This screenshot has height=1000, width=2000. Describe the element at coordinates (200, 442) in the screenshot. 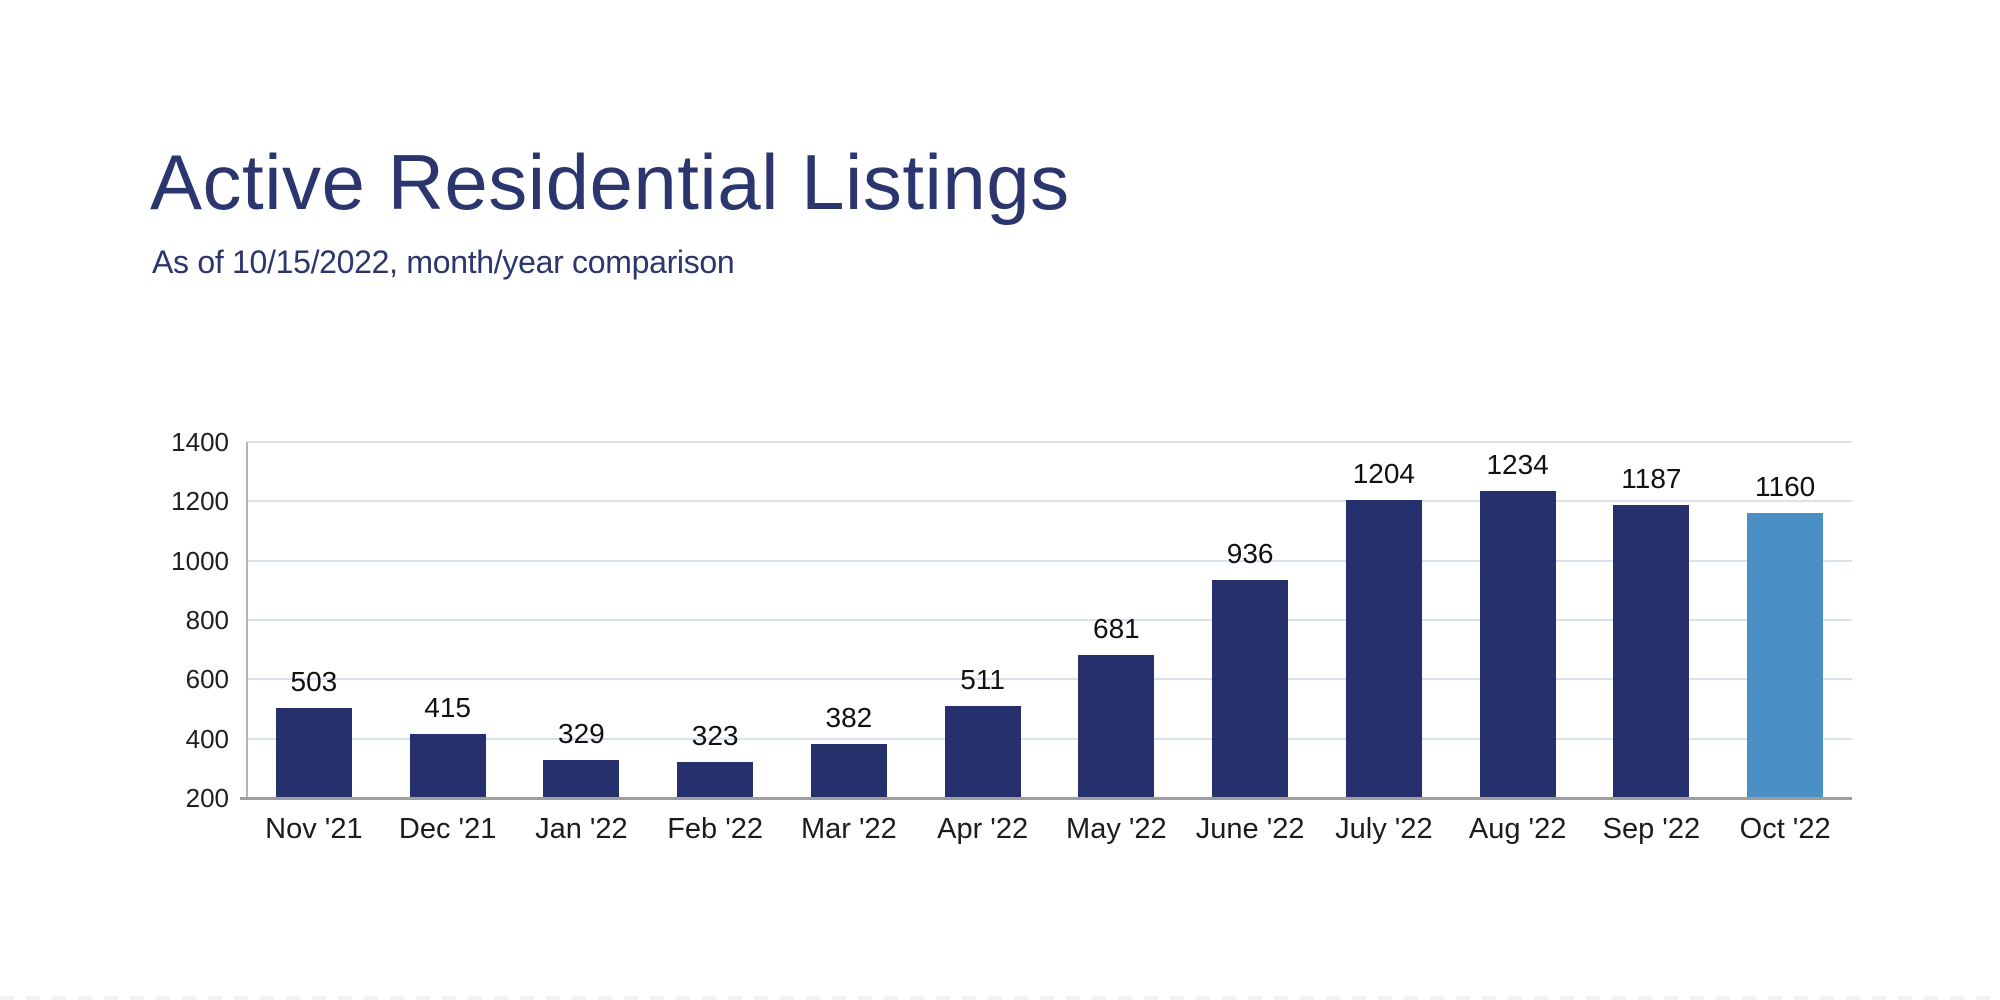

I see `y-axis-tick-label: 1400` at that location.